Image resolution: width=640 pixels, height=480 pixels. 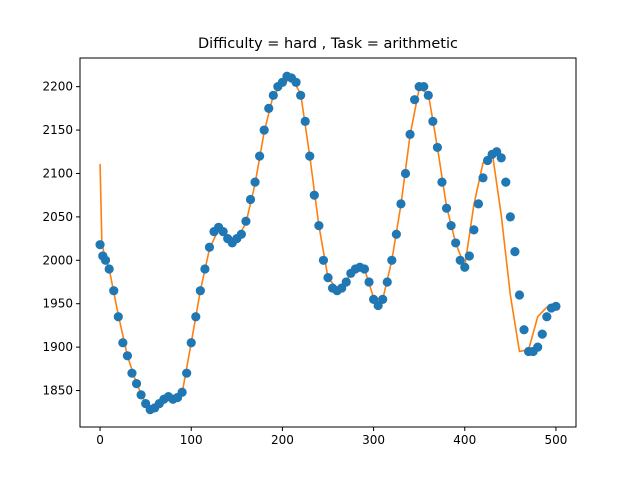 I want to click on x-axis-ticks: 0 100 200 300 400 500, so click(x=331, y=437).